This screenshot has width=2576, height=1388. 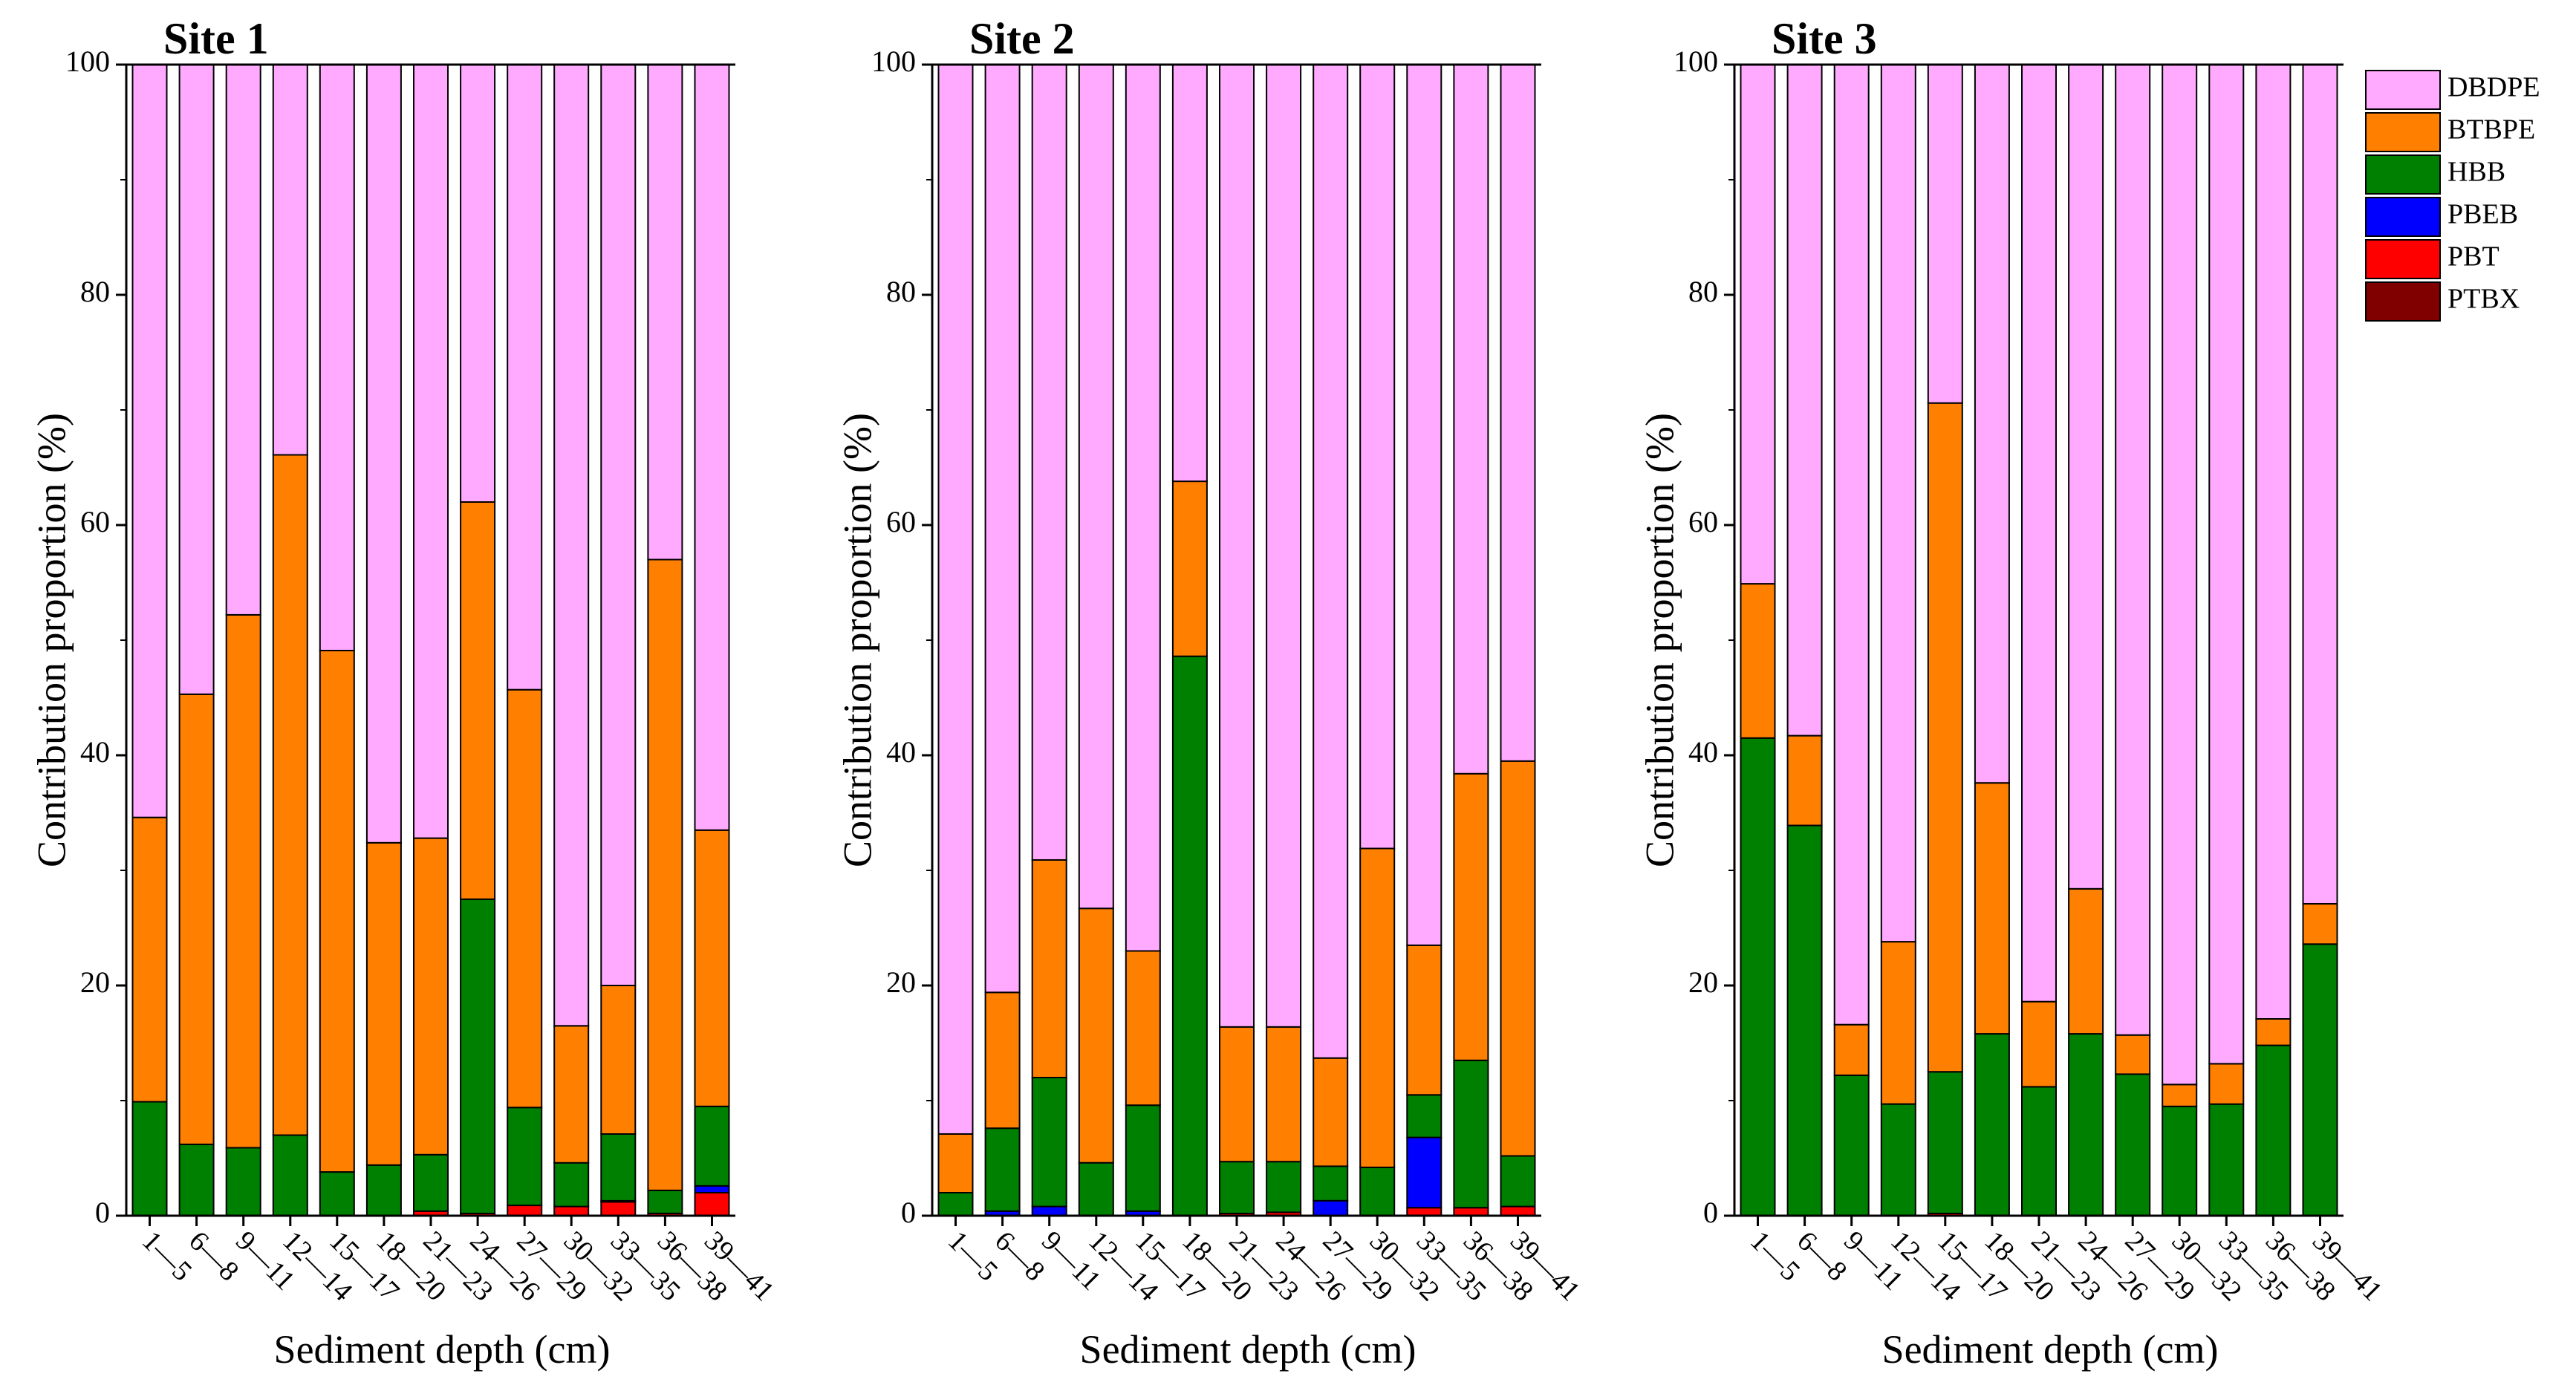 What do you see at coordinates (2050, 1349) in the screenshot?
I see `x-axis-label: Sediment depth (cm)` at bounding box center [2050, 1349].